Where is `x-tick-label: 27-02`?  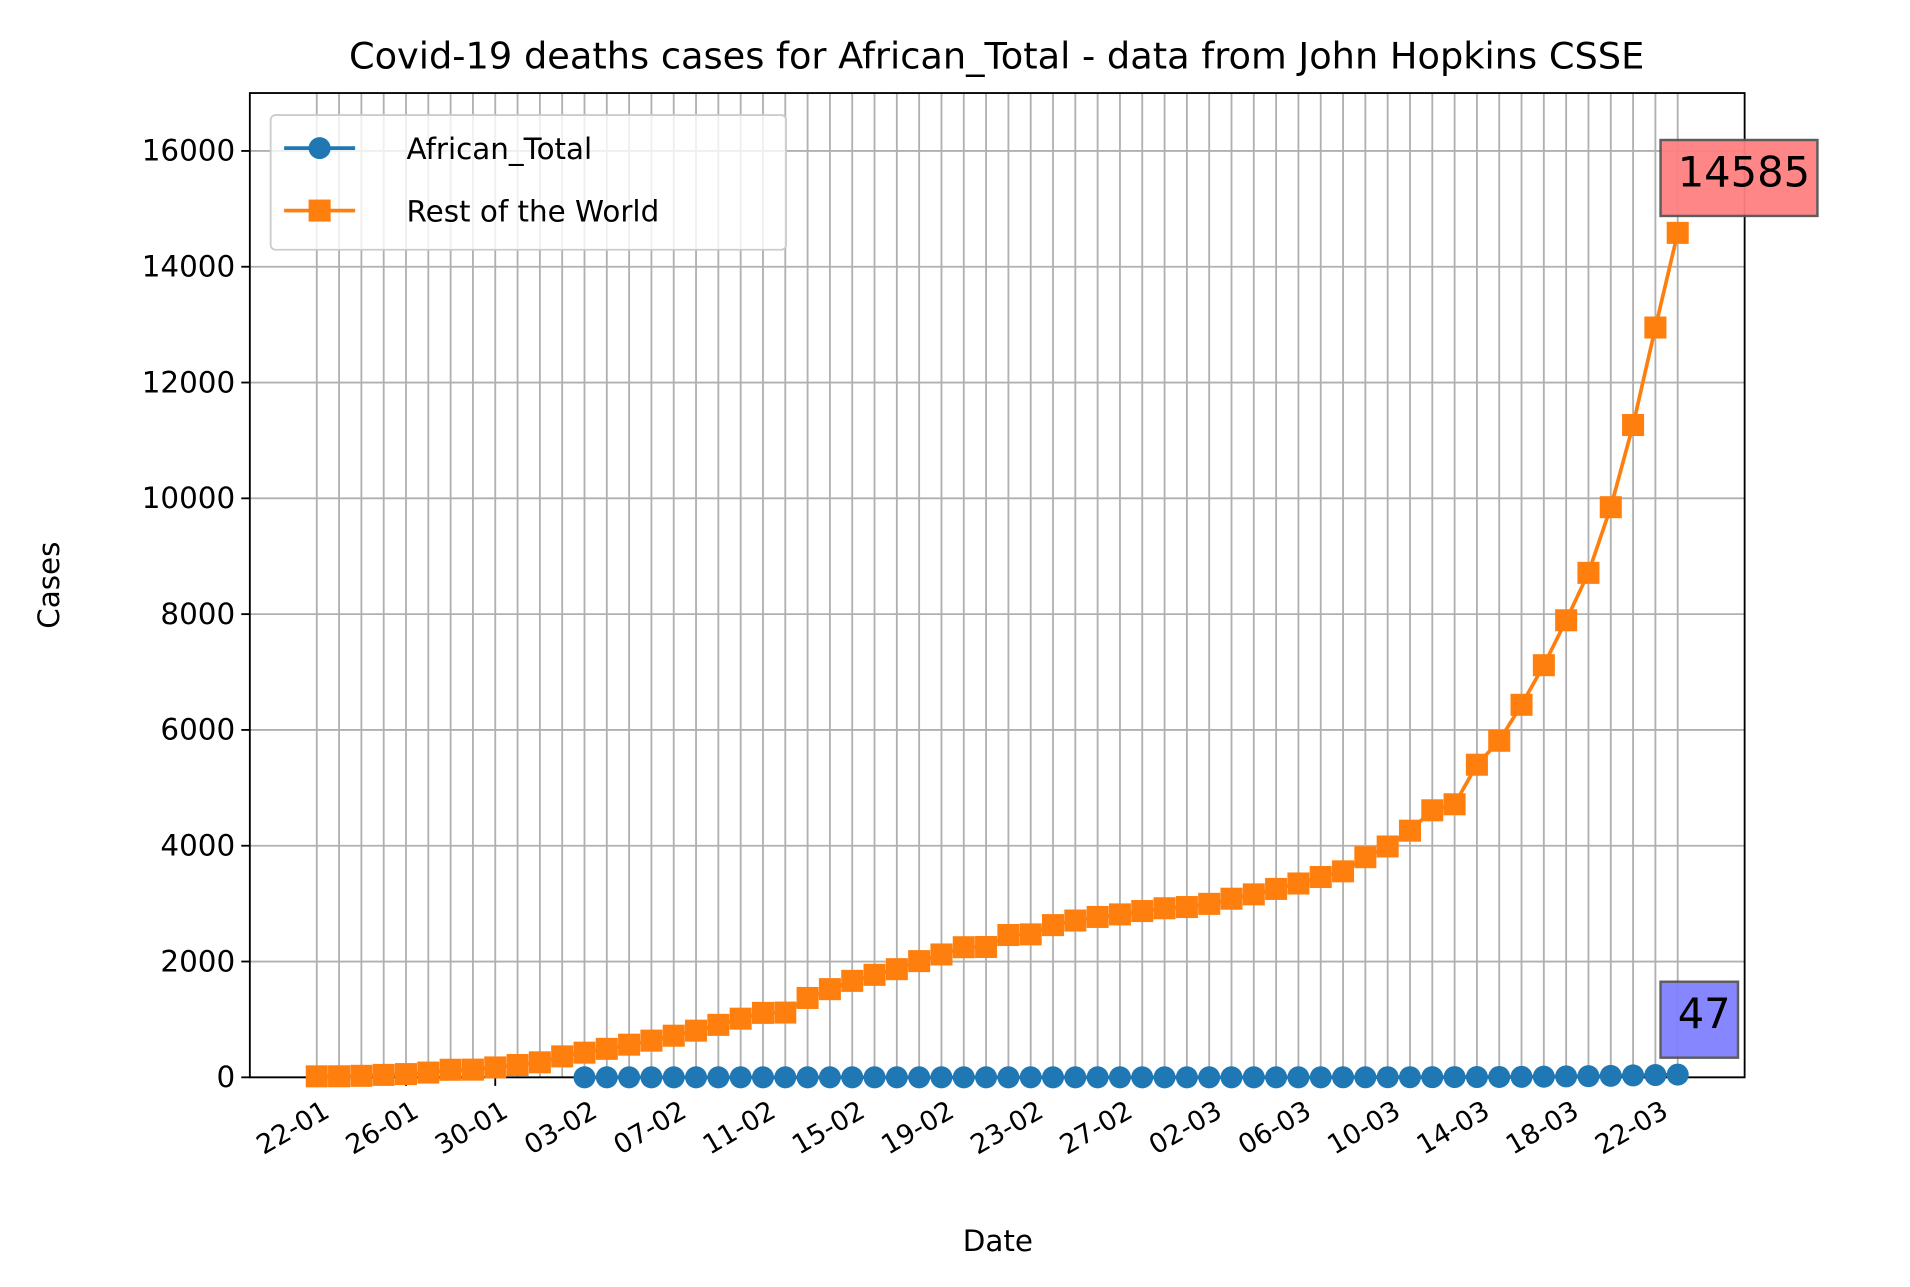
x-tick-label: 27-02 is located at coordinates (1096, 1128).